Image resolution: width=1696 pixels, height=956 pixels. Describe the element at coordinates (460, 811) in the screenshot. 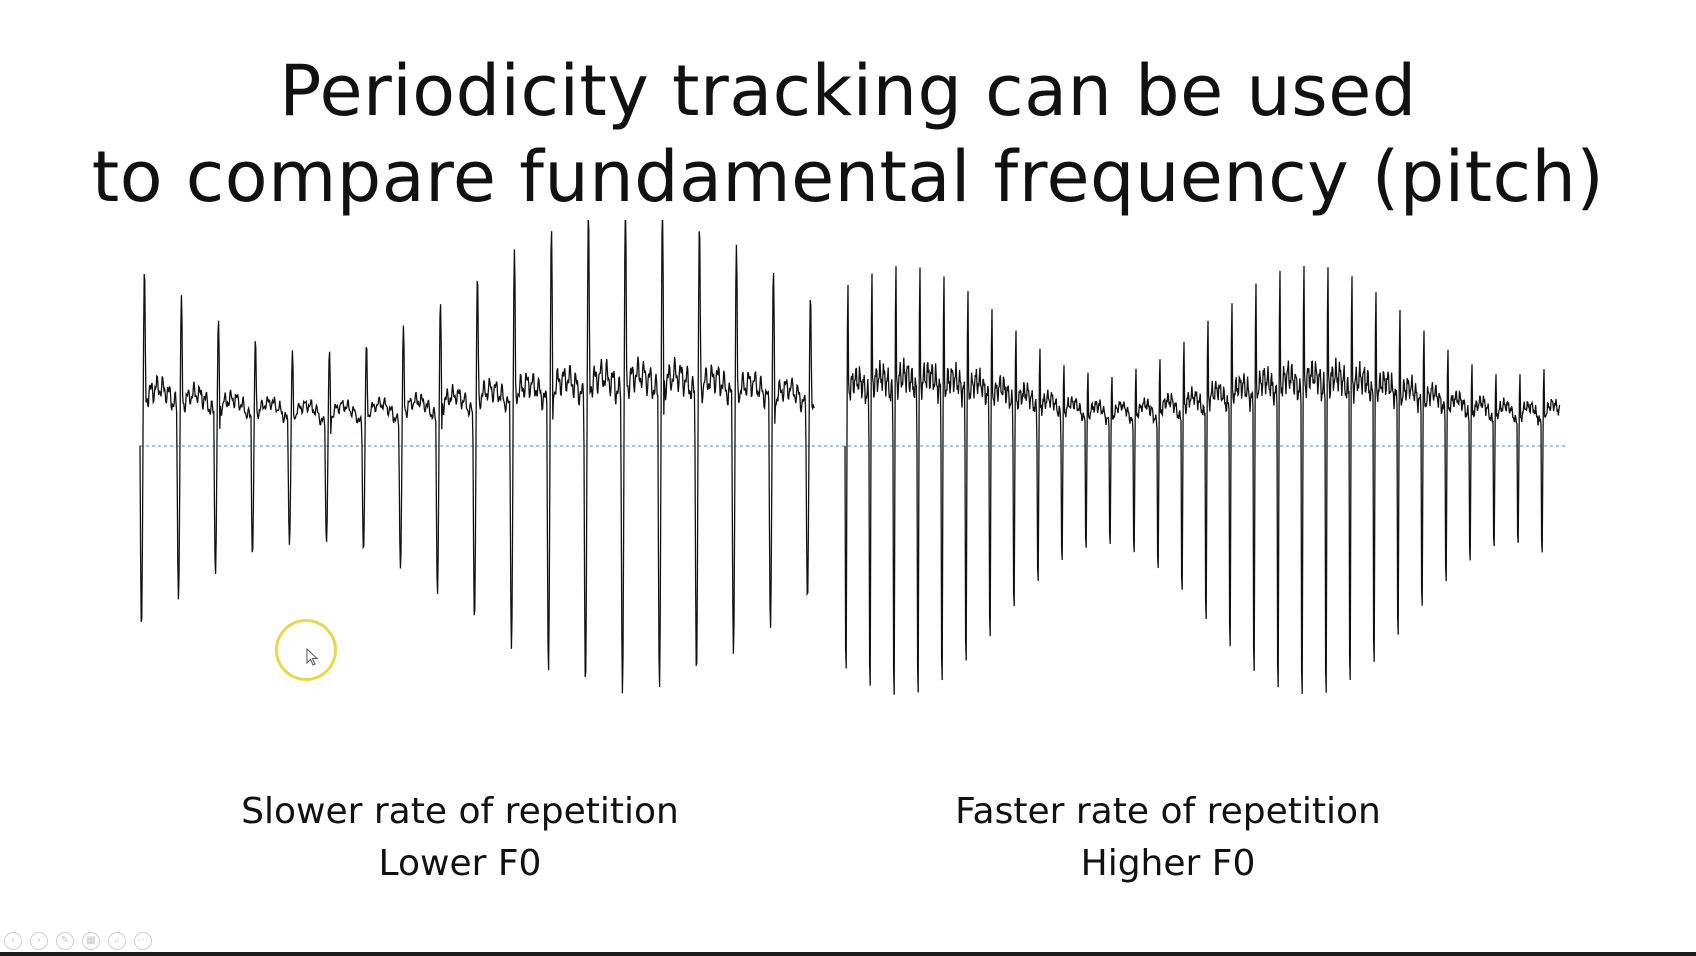

I see `left-caption-rate: Slower rate of repetition` at that location.